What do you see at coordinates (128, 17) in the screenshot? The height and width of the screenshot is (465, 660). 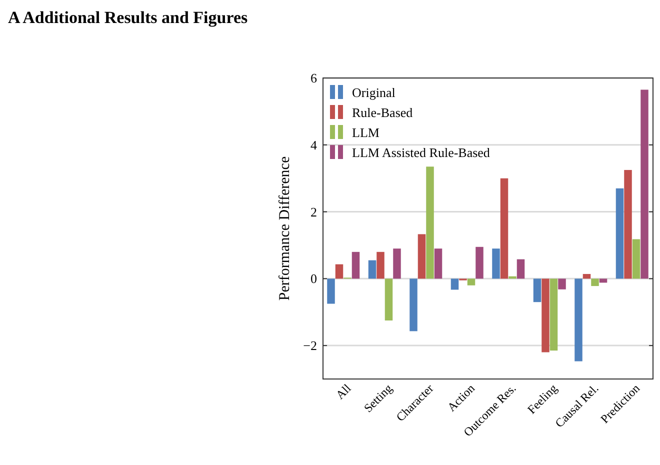 I see `text: A Additional Results and Figures` at bounding box center [128, 17].